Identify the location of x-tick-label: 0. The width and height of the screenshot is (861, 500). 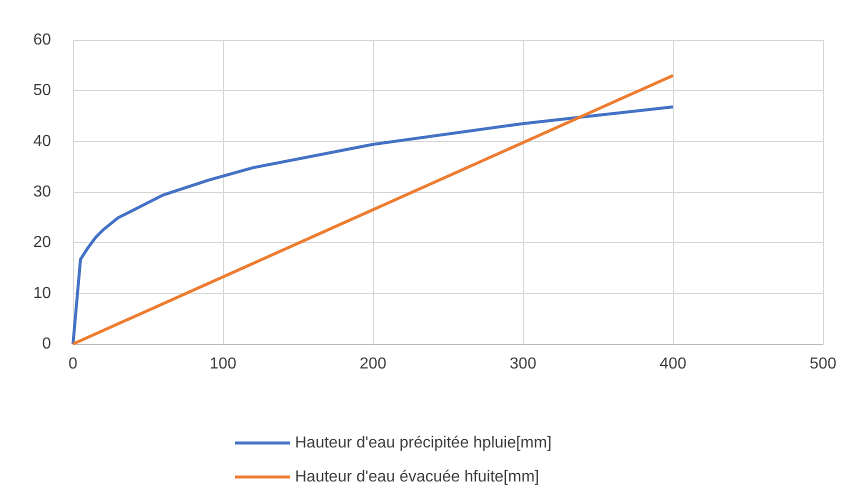
(73, 364).